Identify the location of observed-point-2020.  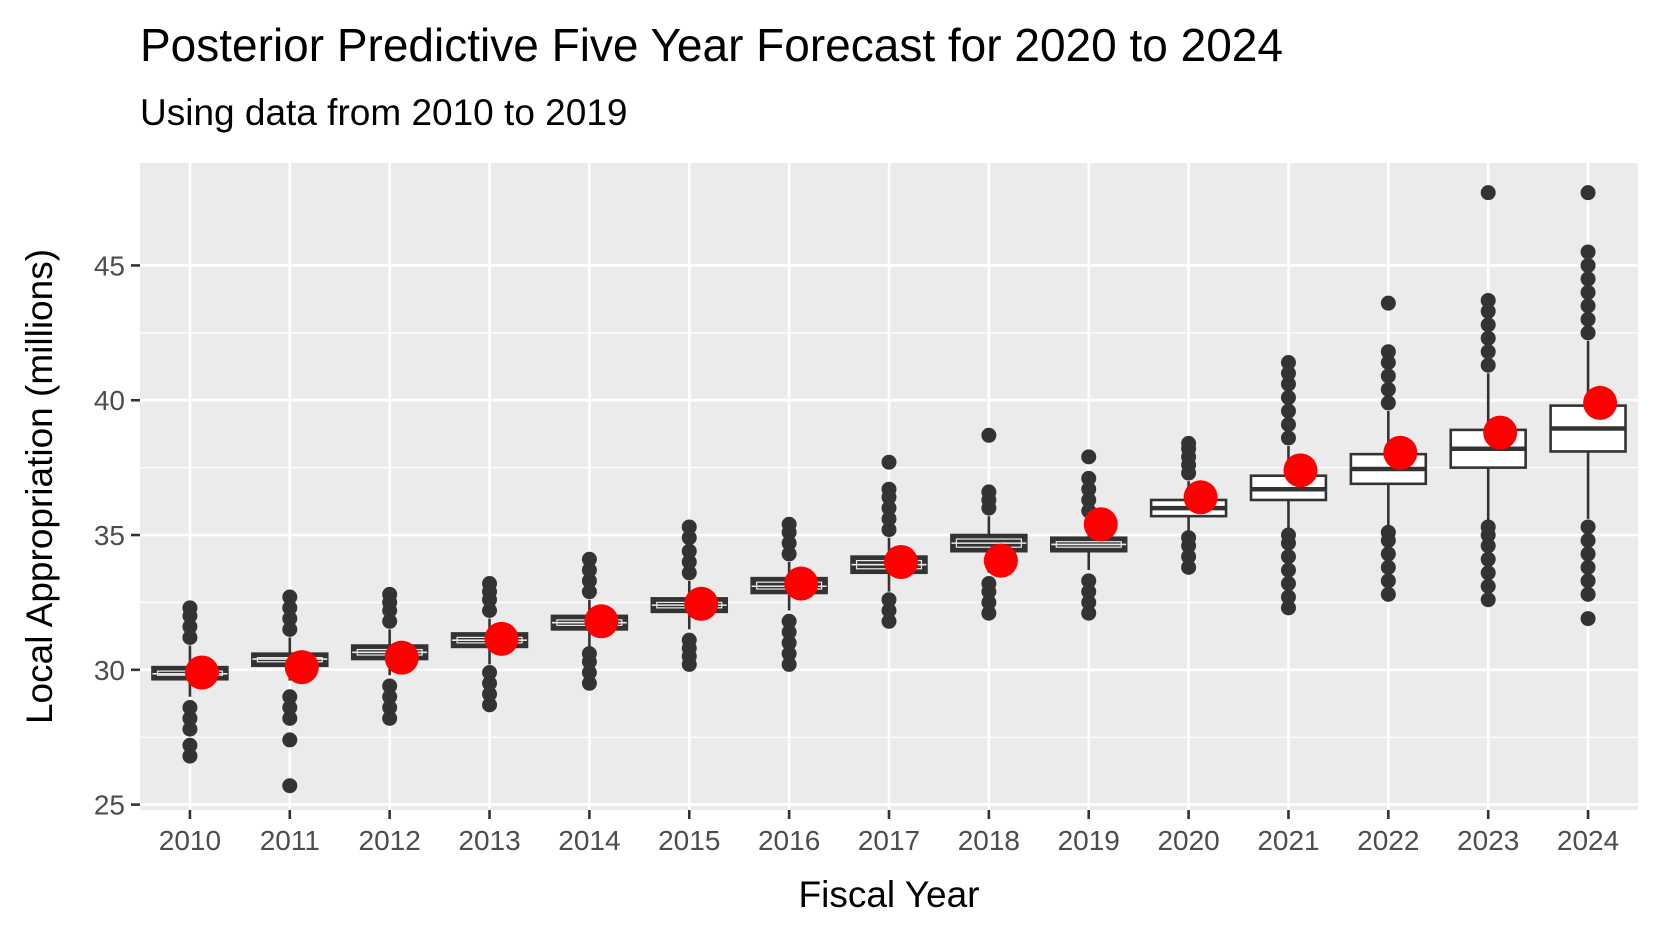
(1200, 497).